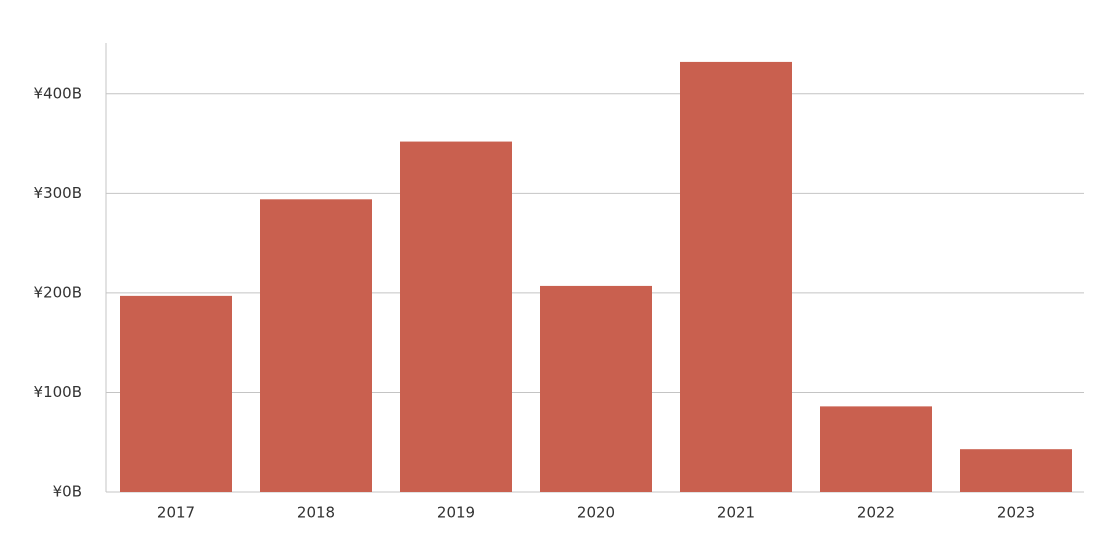 This screenshot has height=535, width=1093. What do you see at coordinates (67, 492) in the screenshot?
I see `y-tick-label: ¥0B` at bounding box center [67, 492].